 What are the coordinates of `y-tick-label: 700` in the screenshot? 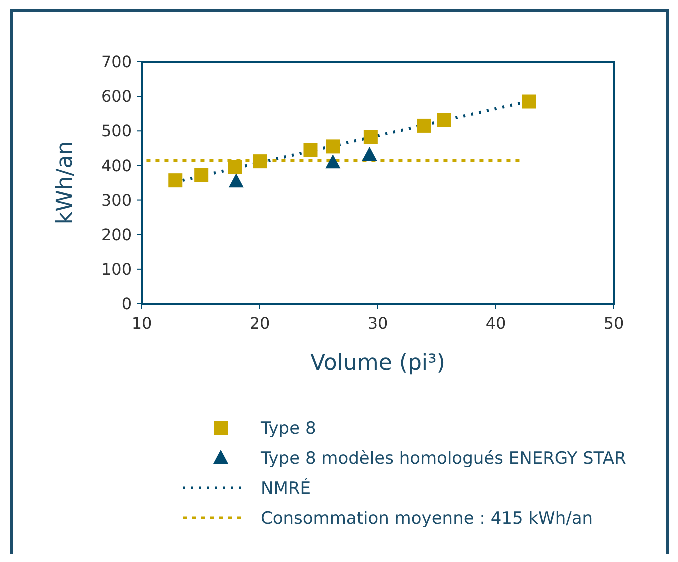 It's located at (116, 62).